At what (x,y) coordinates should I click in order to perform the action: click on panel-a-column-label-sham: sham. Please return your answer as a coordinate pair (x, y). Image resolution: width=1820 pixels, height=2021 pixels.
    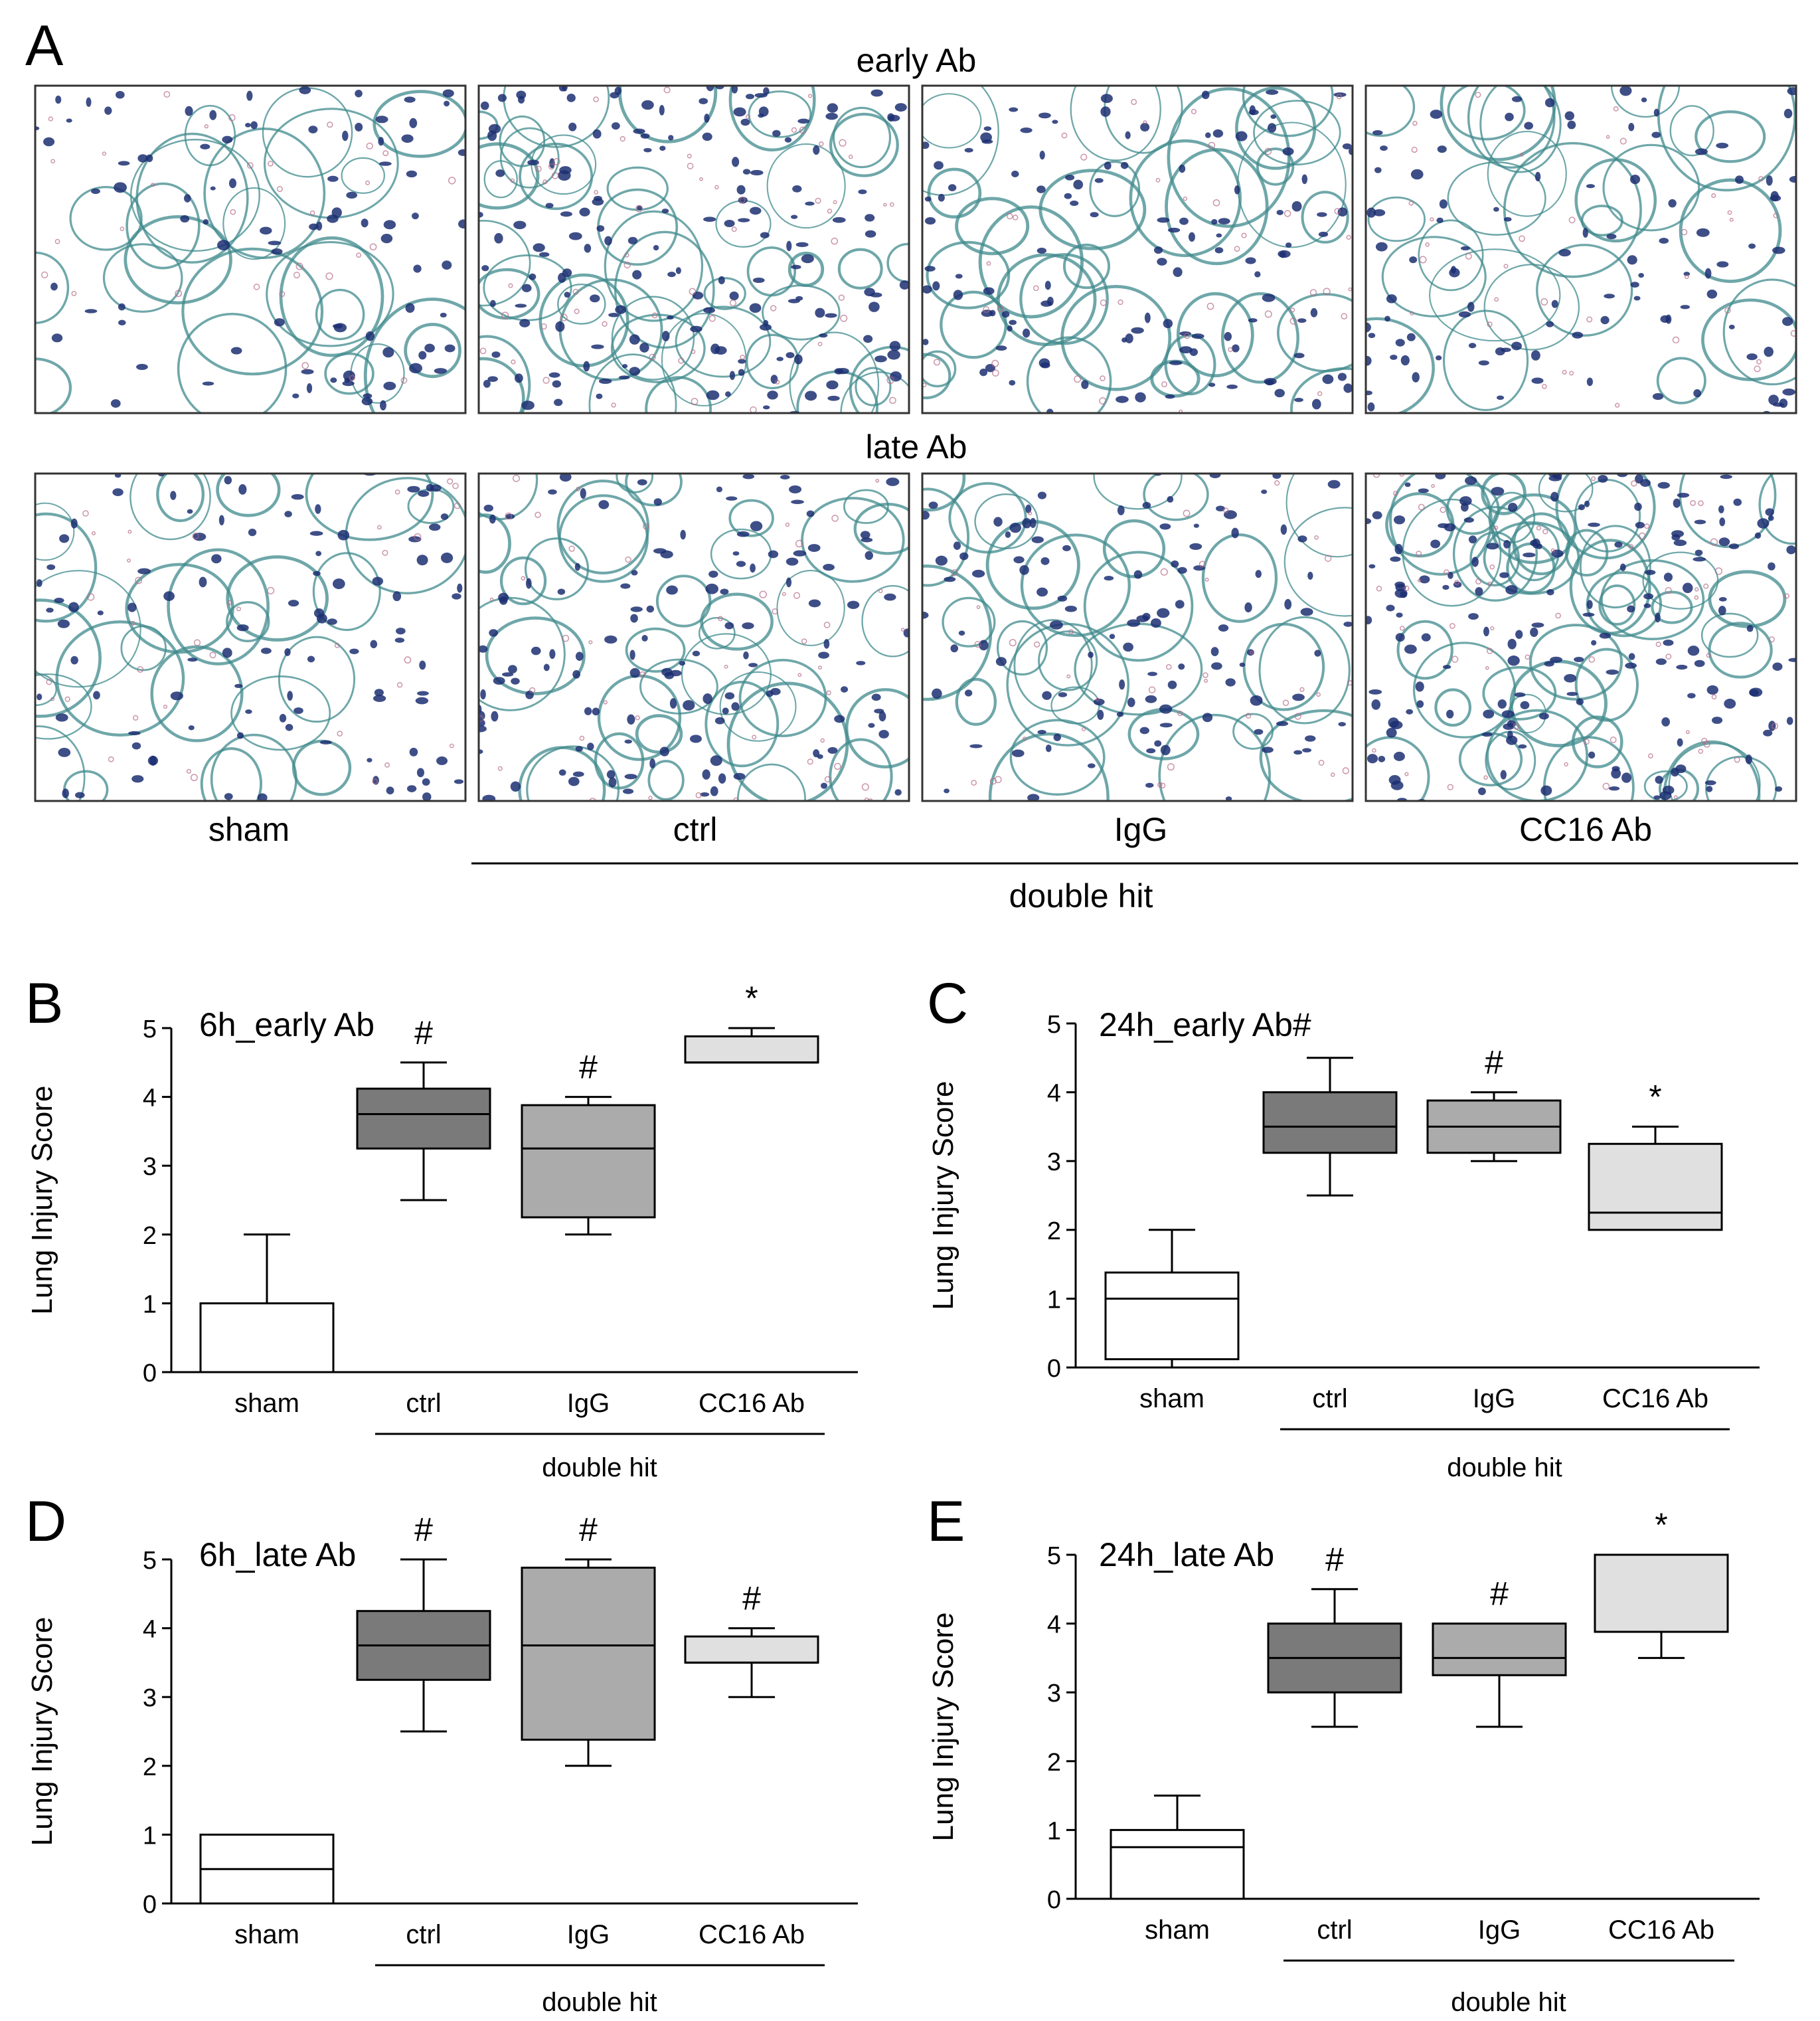
    Looking at the image, I should click on (249, 830).